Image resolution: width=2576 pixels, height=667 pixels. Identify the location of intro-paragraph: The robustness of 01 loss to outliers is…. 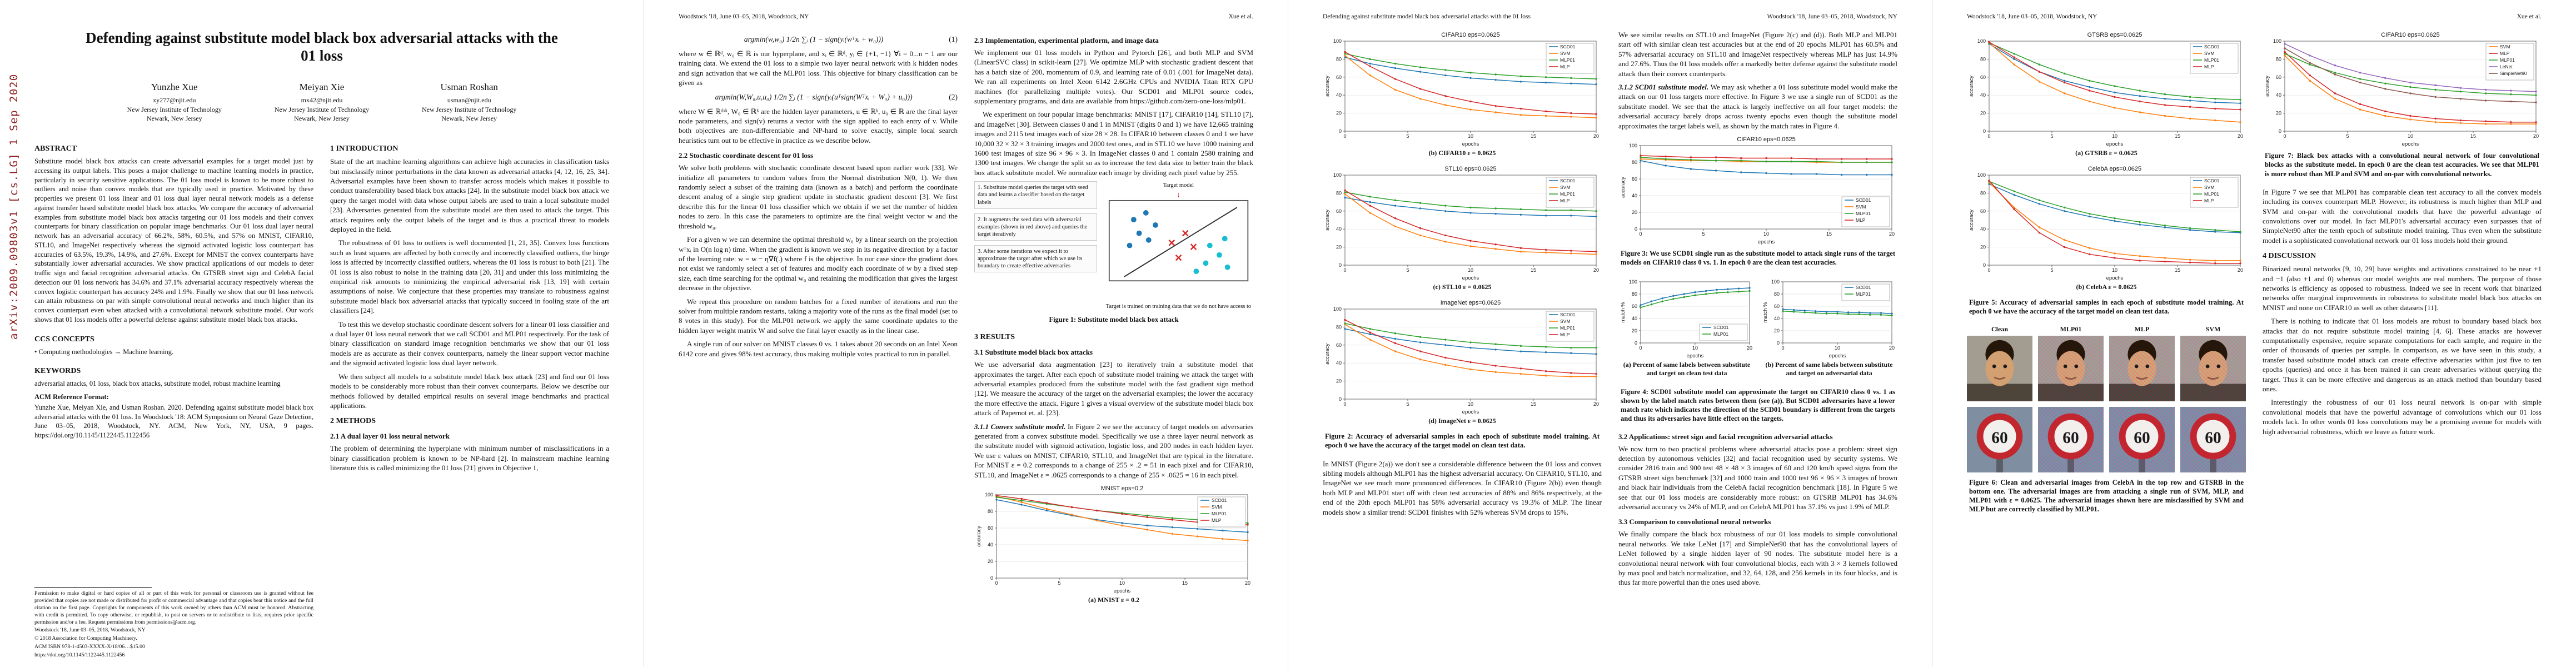
(469, 276).